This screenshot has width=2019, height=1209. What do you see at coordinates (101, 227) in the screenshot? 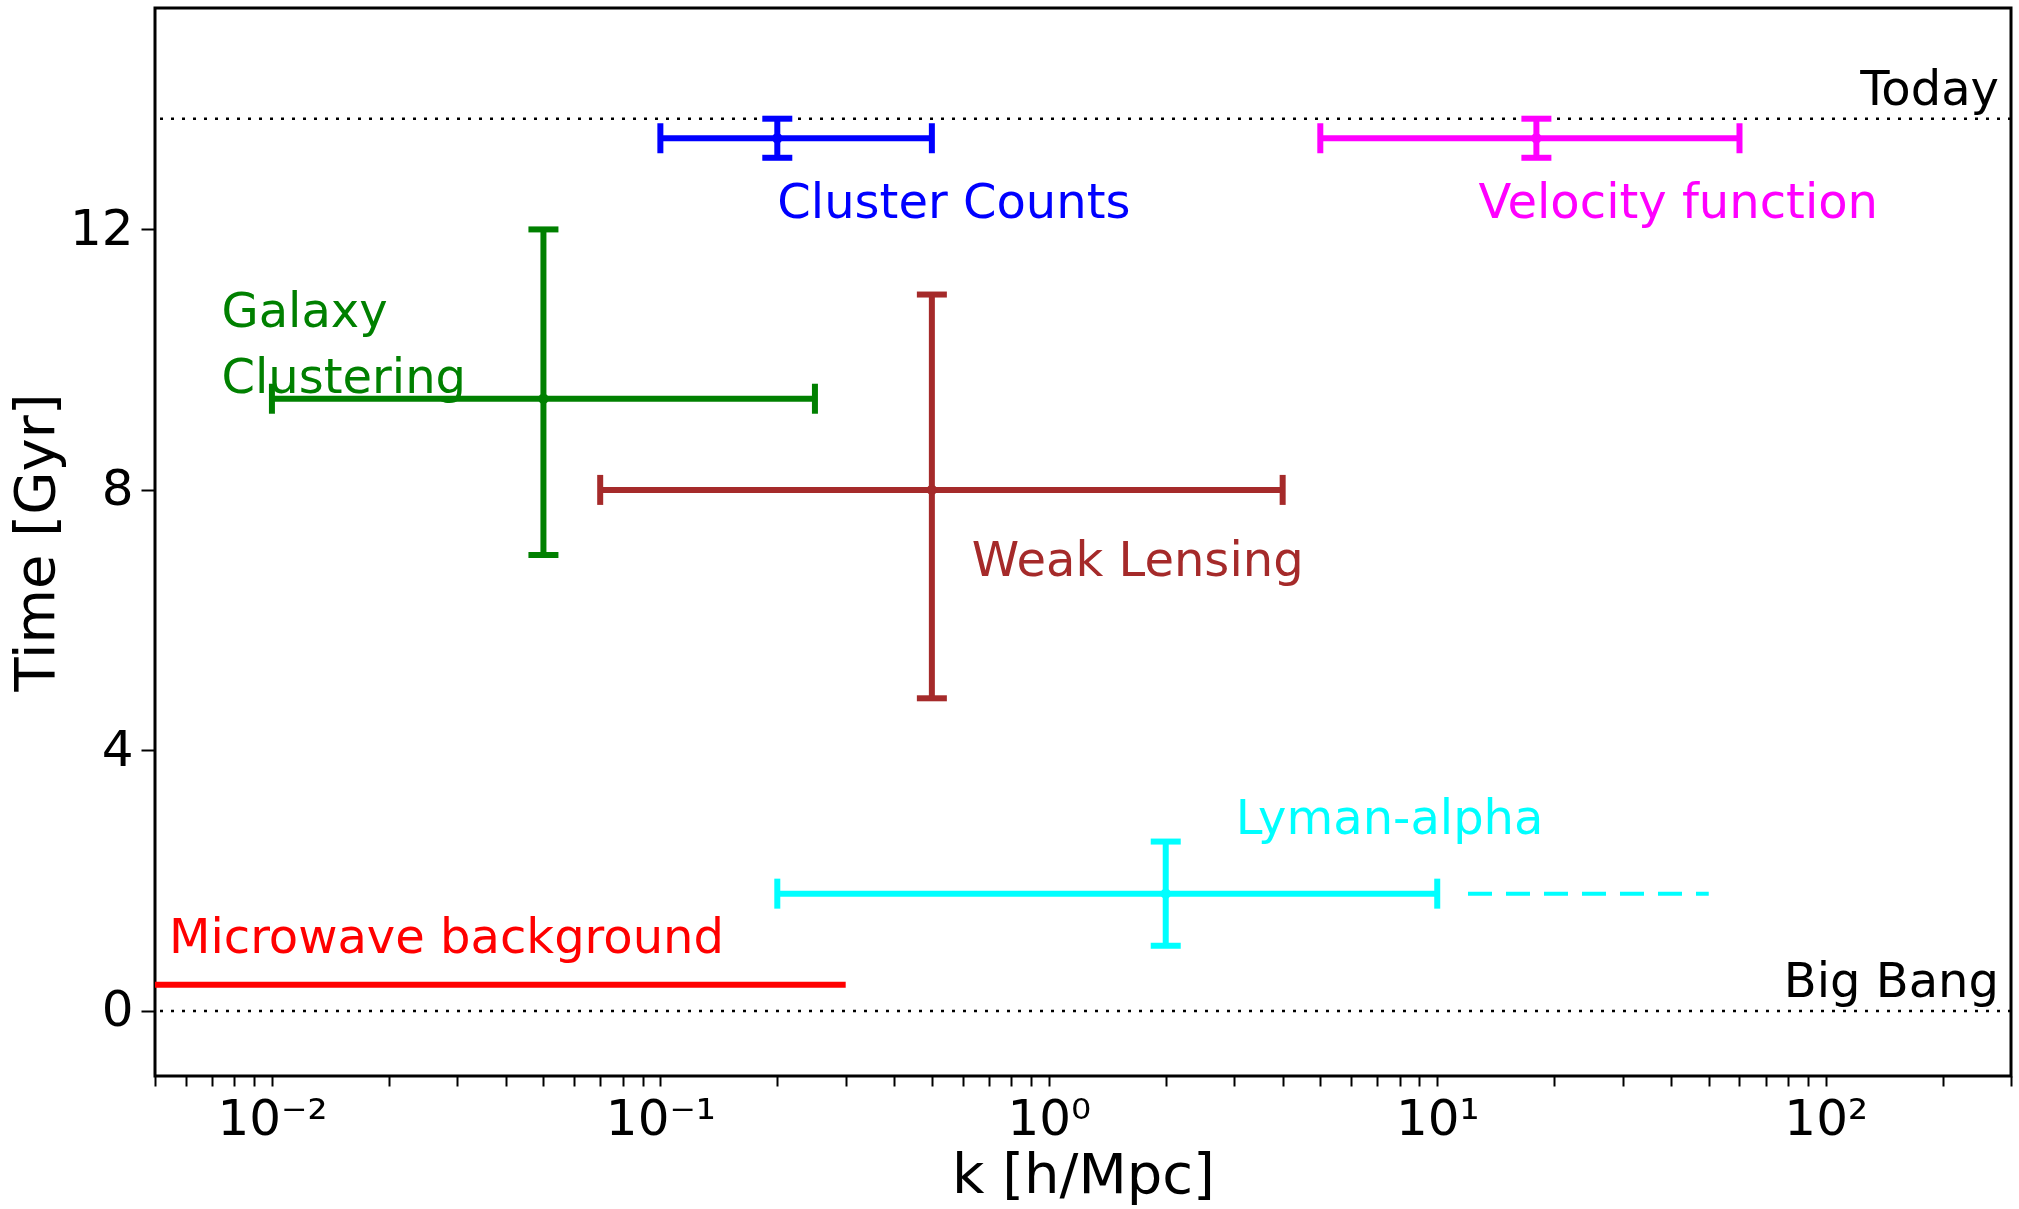
I see `y-tick-label: 12` at bounding box center [101, 227].